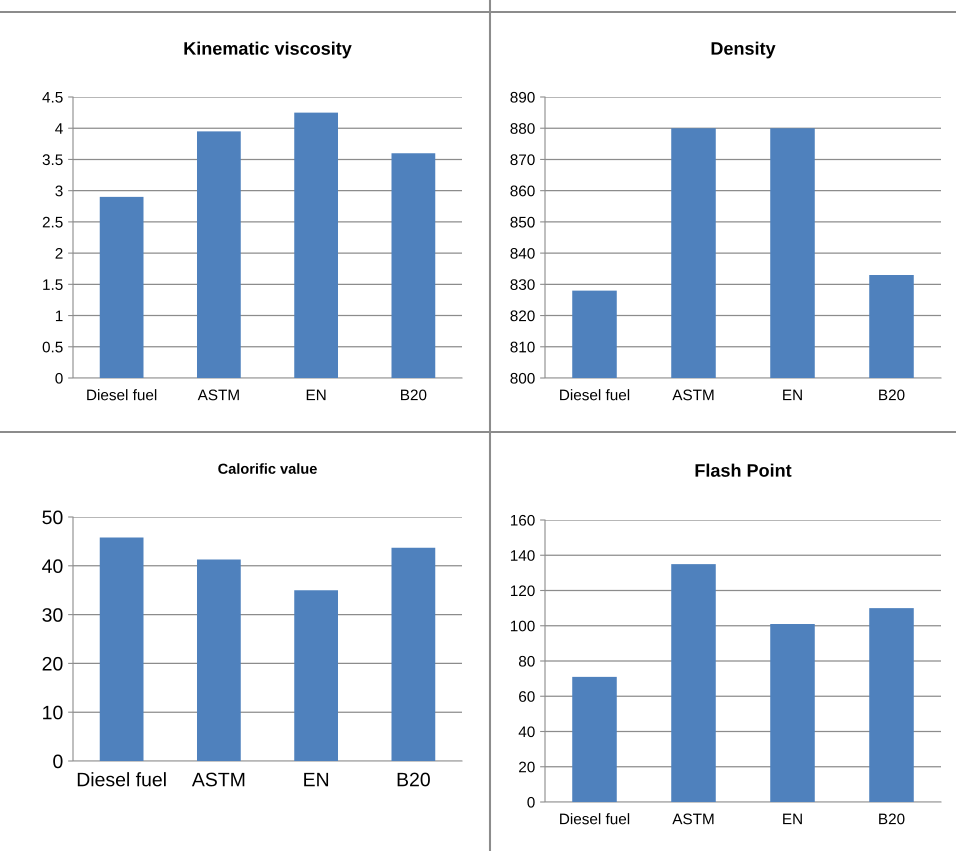  Describe the element at coordinates (522, 253) in the screenshot. I see `y-tick-label: 840` at that location.